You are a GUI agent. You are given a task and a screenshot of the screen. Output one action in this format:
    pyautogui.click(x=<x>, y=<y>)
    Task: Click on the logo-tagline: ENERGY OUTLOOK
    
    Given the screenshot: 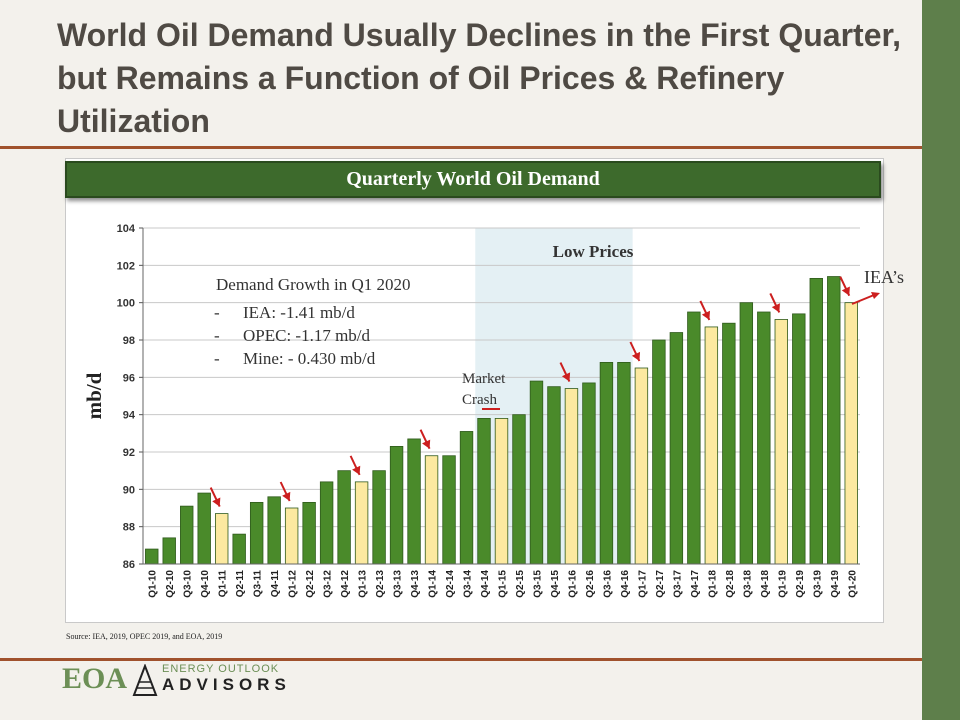 What is the action you would take?
    pyautogui.click(x=221, y=669)
    